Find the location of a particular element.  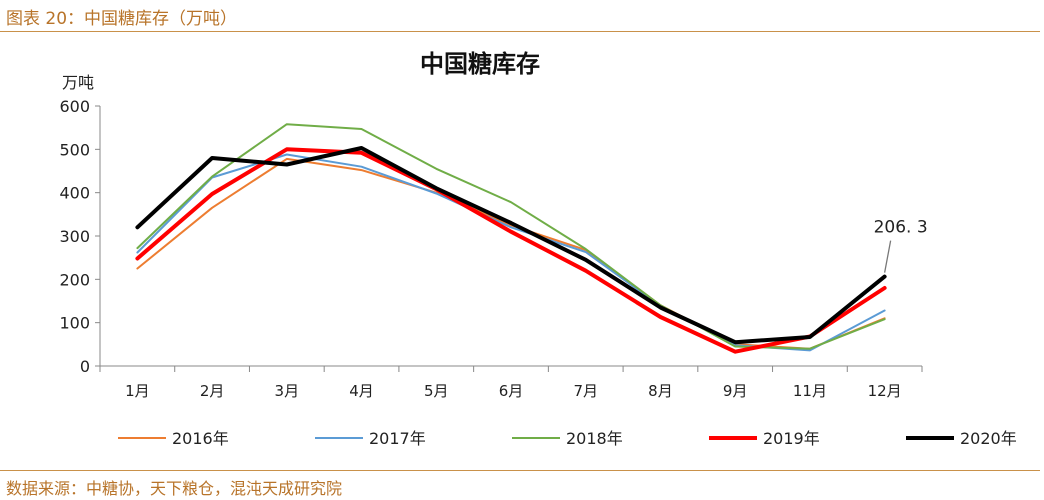

y-tick-label: 300 is located at coordinates (74, 236).